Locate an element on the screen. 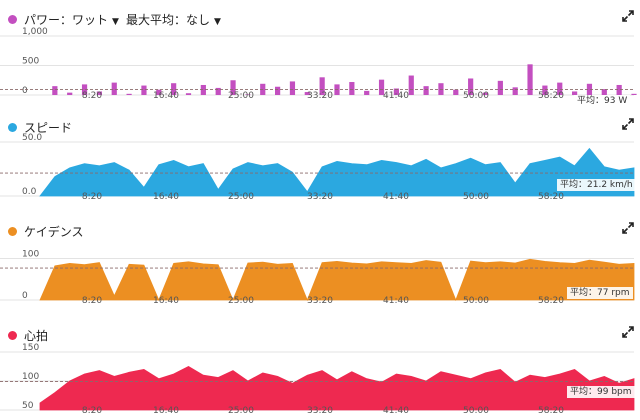  speed-average-label: 平均：21.2 km/h is located at coordinates (596, 185).